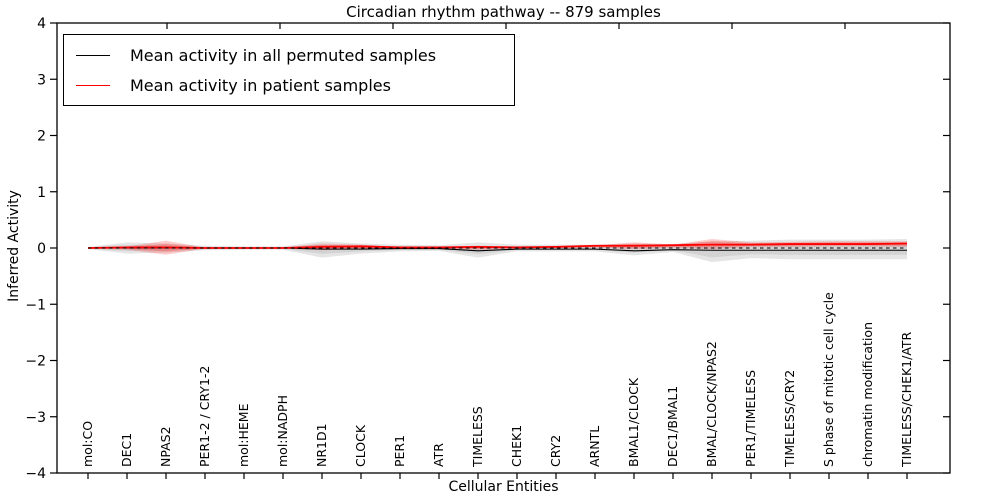 Image resolution: width=1000 pixels, height=500 pixels. Describe the element at coordinates (282, 431) in the screenshot. I see `x-tick-label: mol:NADPH` at that location.